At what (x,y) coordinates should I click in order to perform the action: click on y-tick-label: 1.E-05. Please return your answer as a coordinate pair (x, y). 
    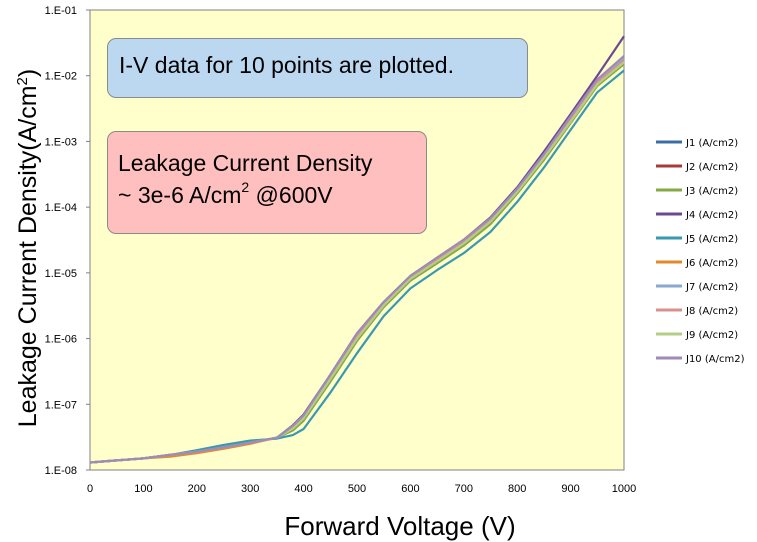
    Looking at the image, I should click on (61, 274).